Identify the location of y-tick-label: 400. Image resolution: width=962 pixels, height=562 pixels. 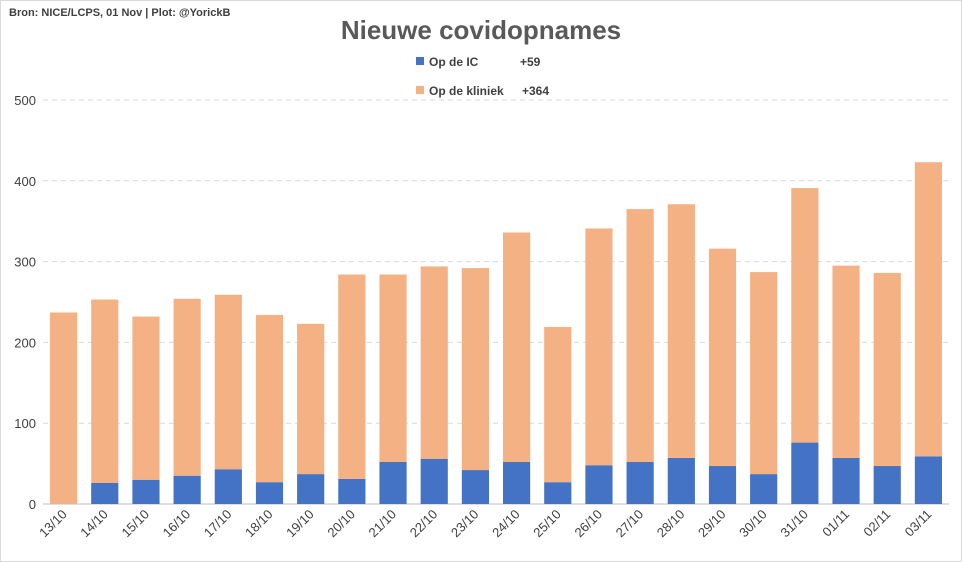
(25, 181).